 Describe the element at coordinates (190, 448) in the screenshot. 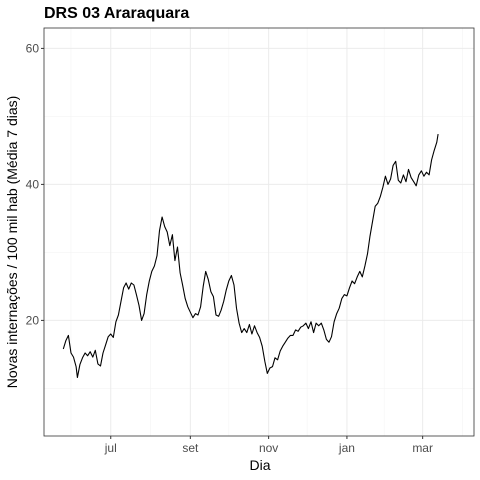

I see `x-tick-label: set` at that location.